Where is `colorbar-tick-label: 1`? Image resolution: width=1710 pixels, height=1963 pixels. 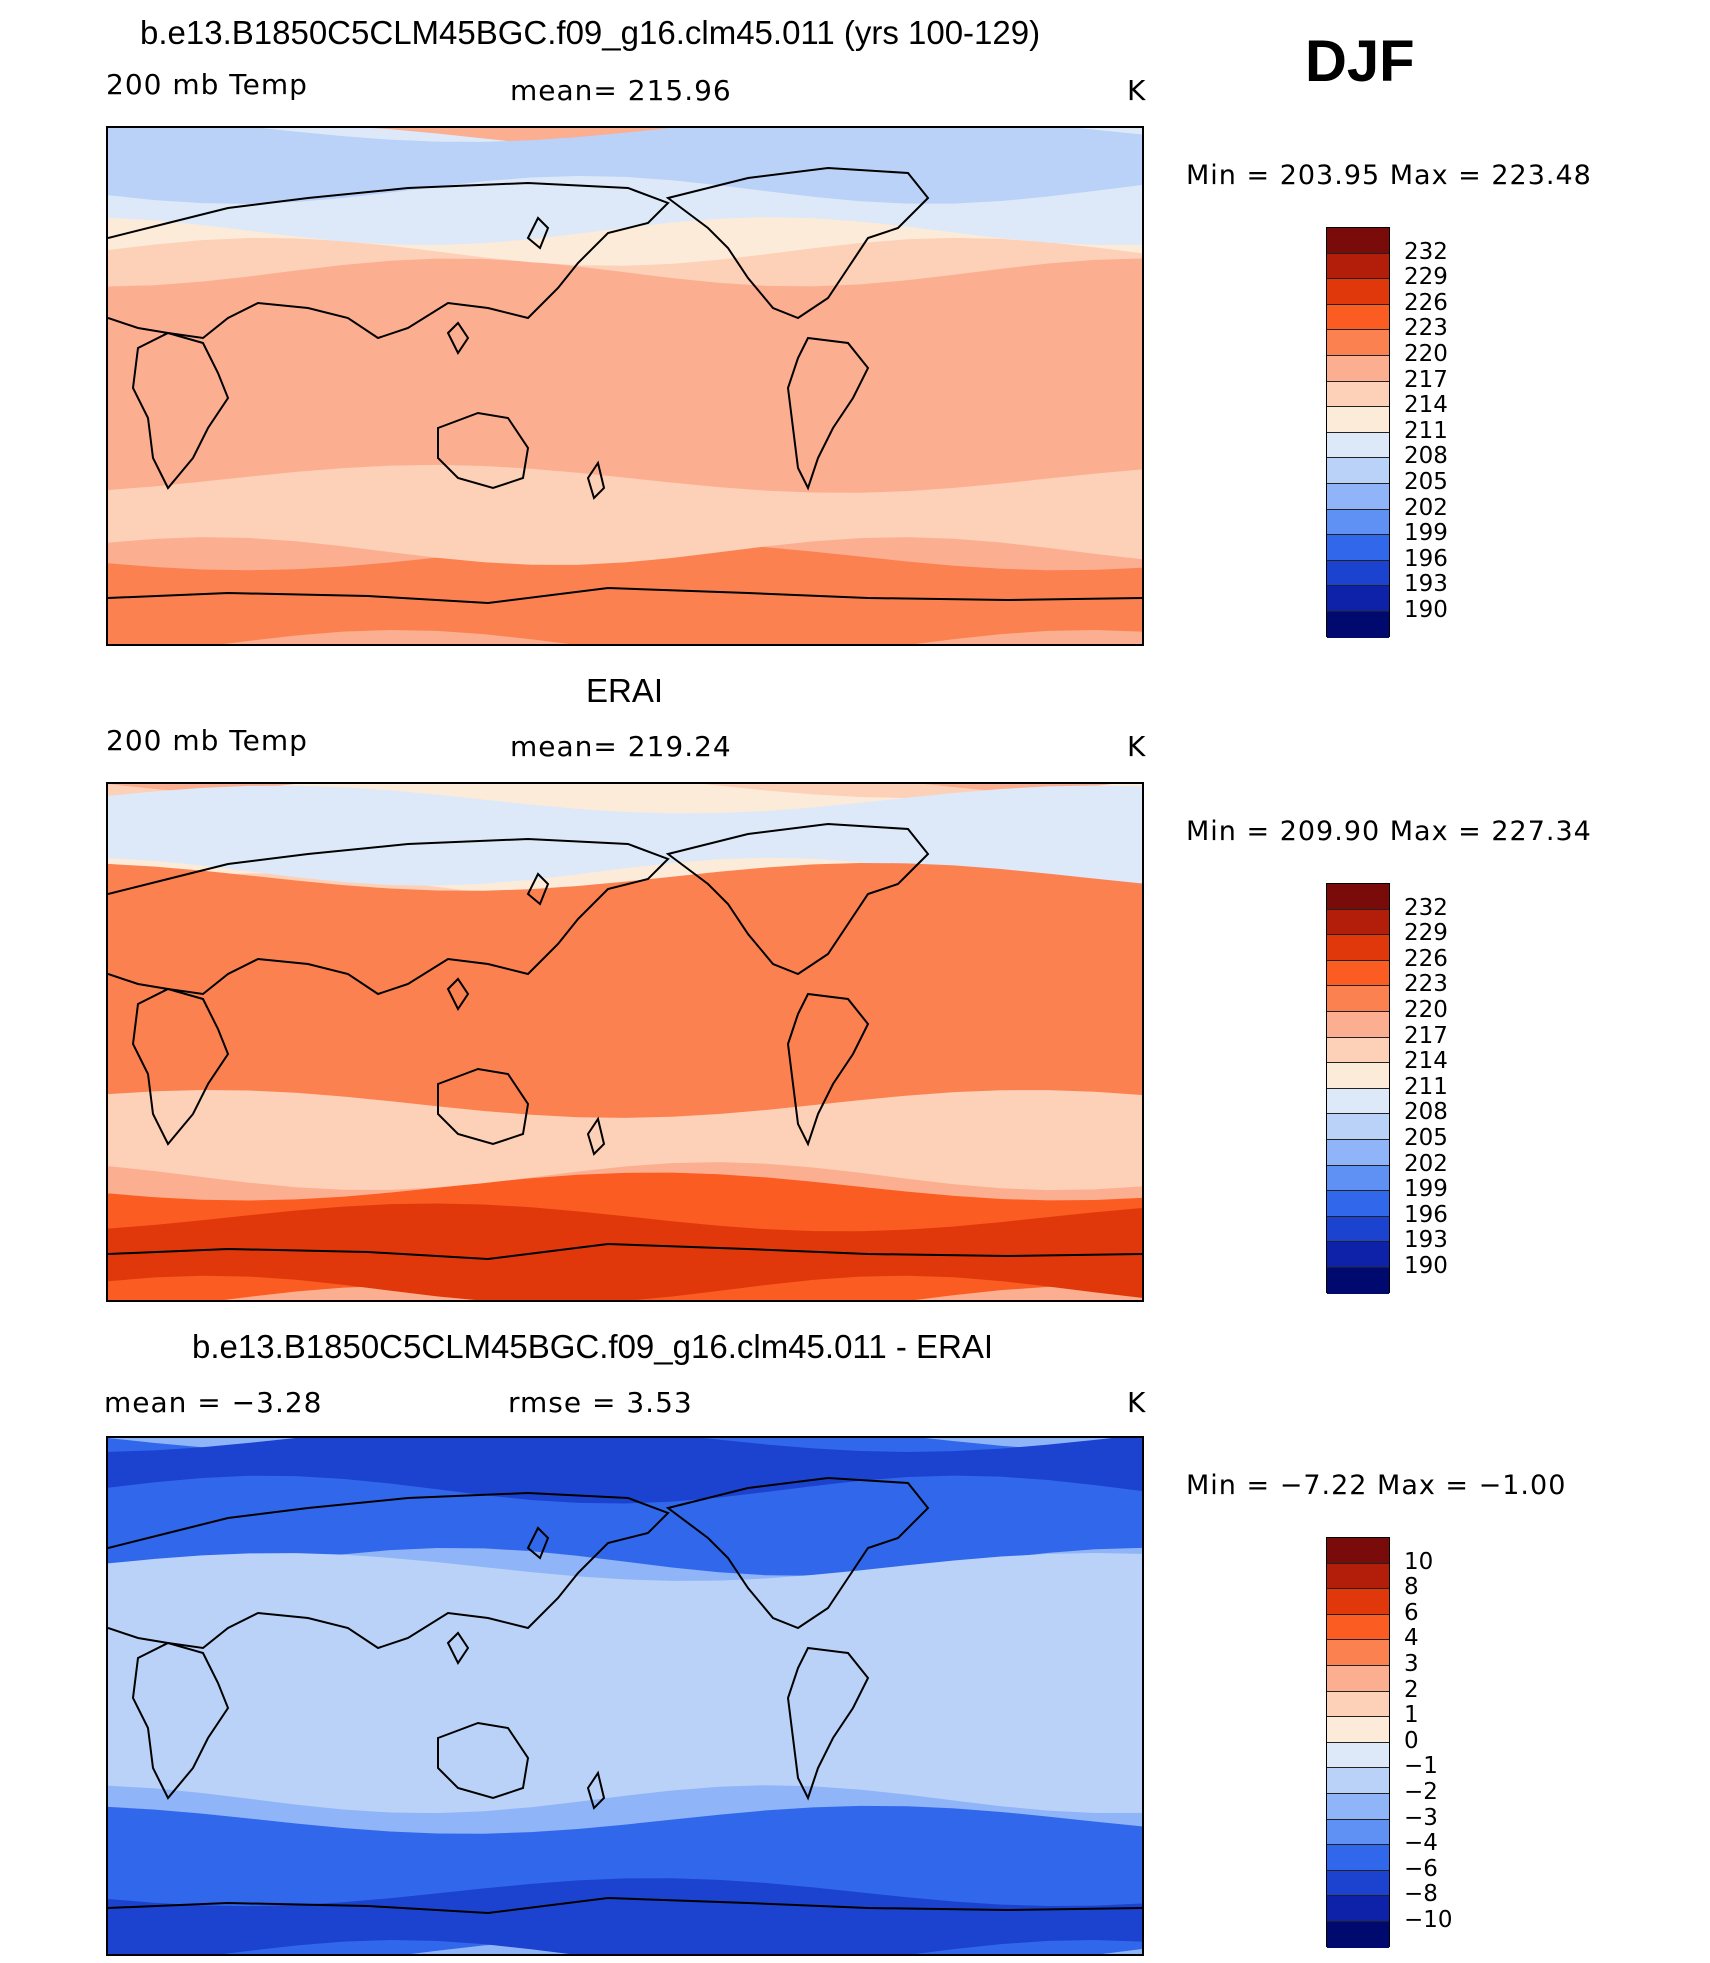 colorbar-tick-label: 1 is located at coordinates (1411, 1715).